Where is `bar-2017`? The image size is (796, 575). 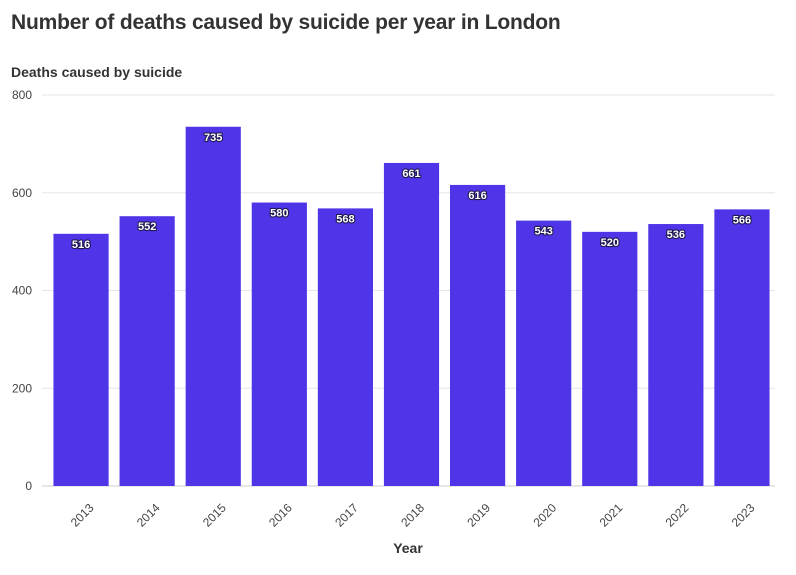 bar-2017 is located at coordinates (345, 347).